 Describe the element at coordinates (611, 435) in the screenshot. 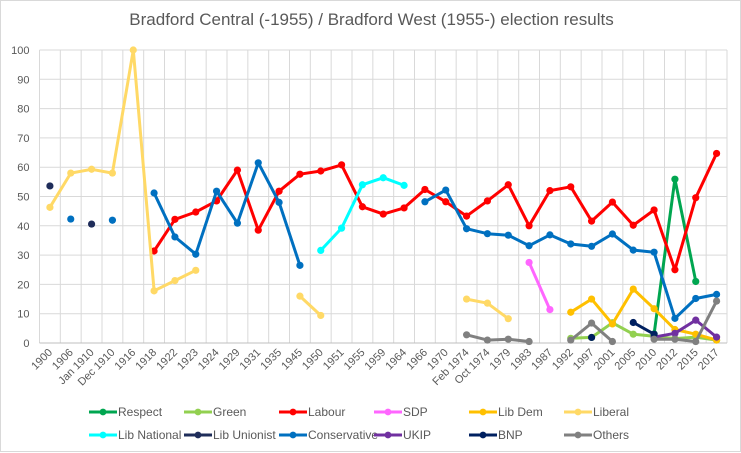

I see `legend-label: Others` at that location.